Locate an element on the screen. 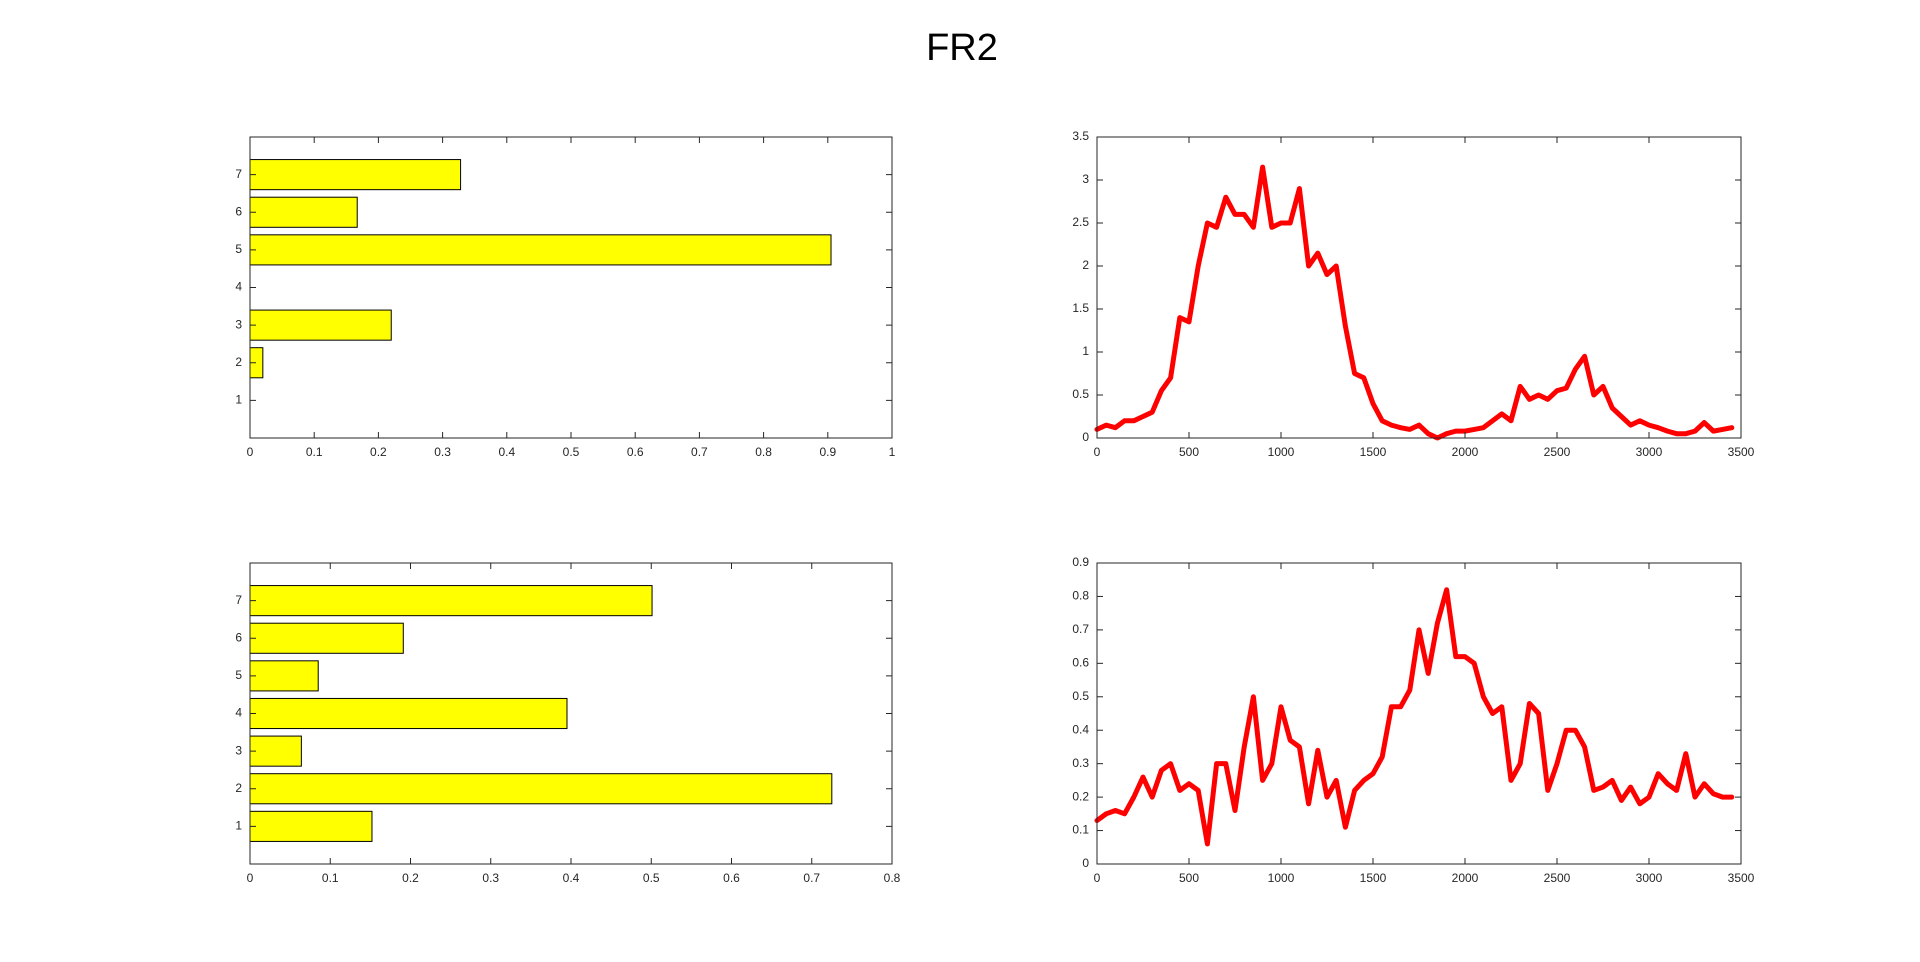  y-tick-label: 0.6 is located at coordinates (1080, 663).